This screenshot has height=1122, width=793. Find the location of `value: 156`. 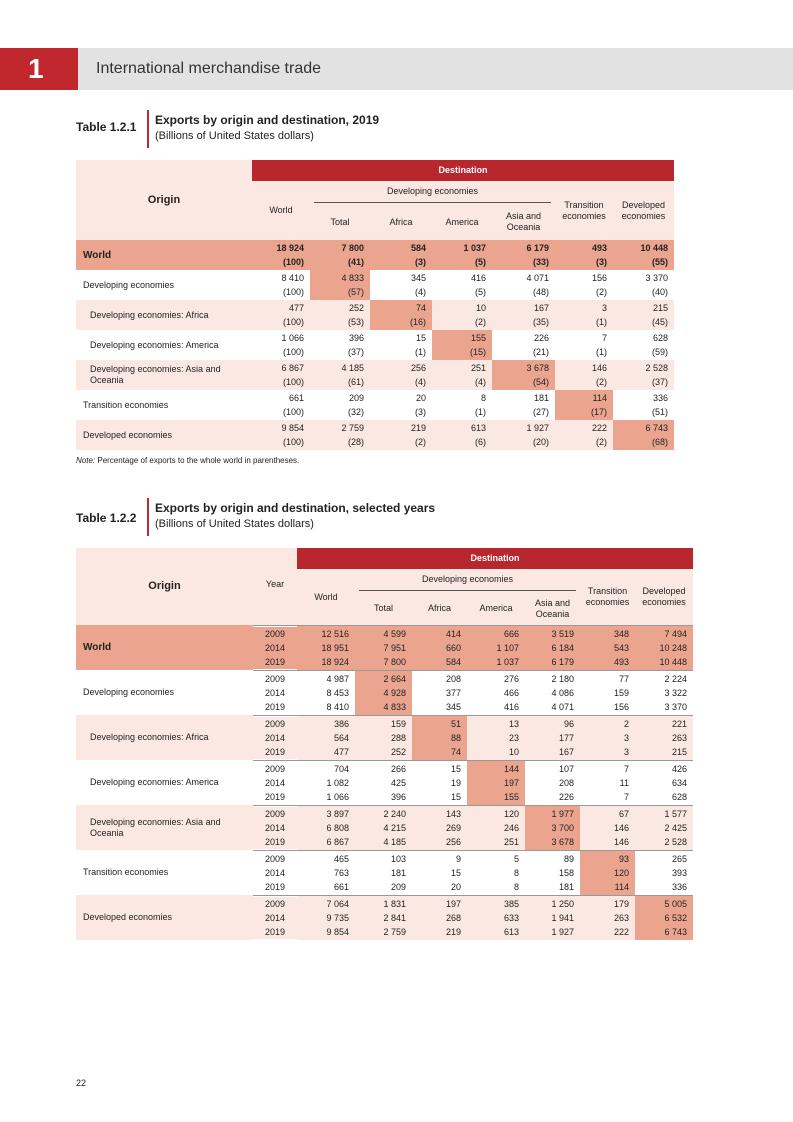

value: 156 is located at coordinates (599, 278).